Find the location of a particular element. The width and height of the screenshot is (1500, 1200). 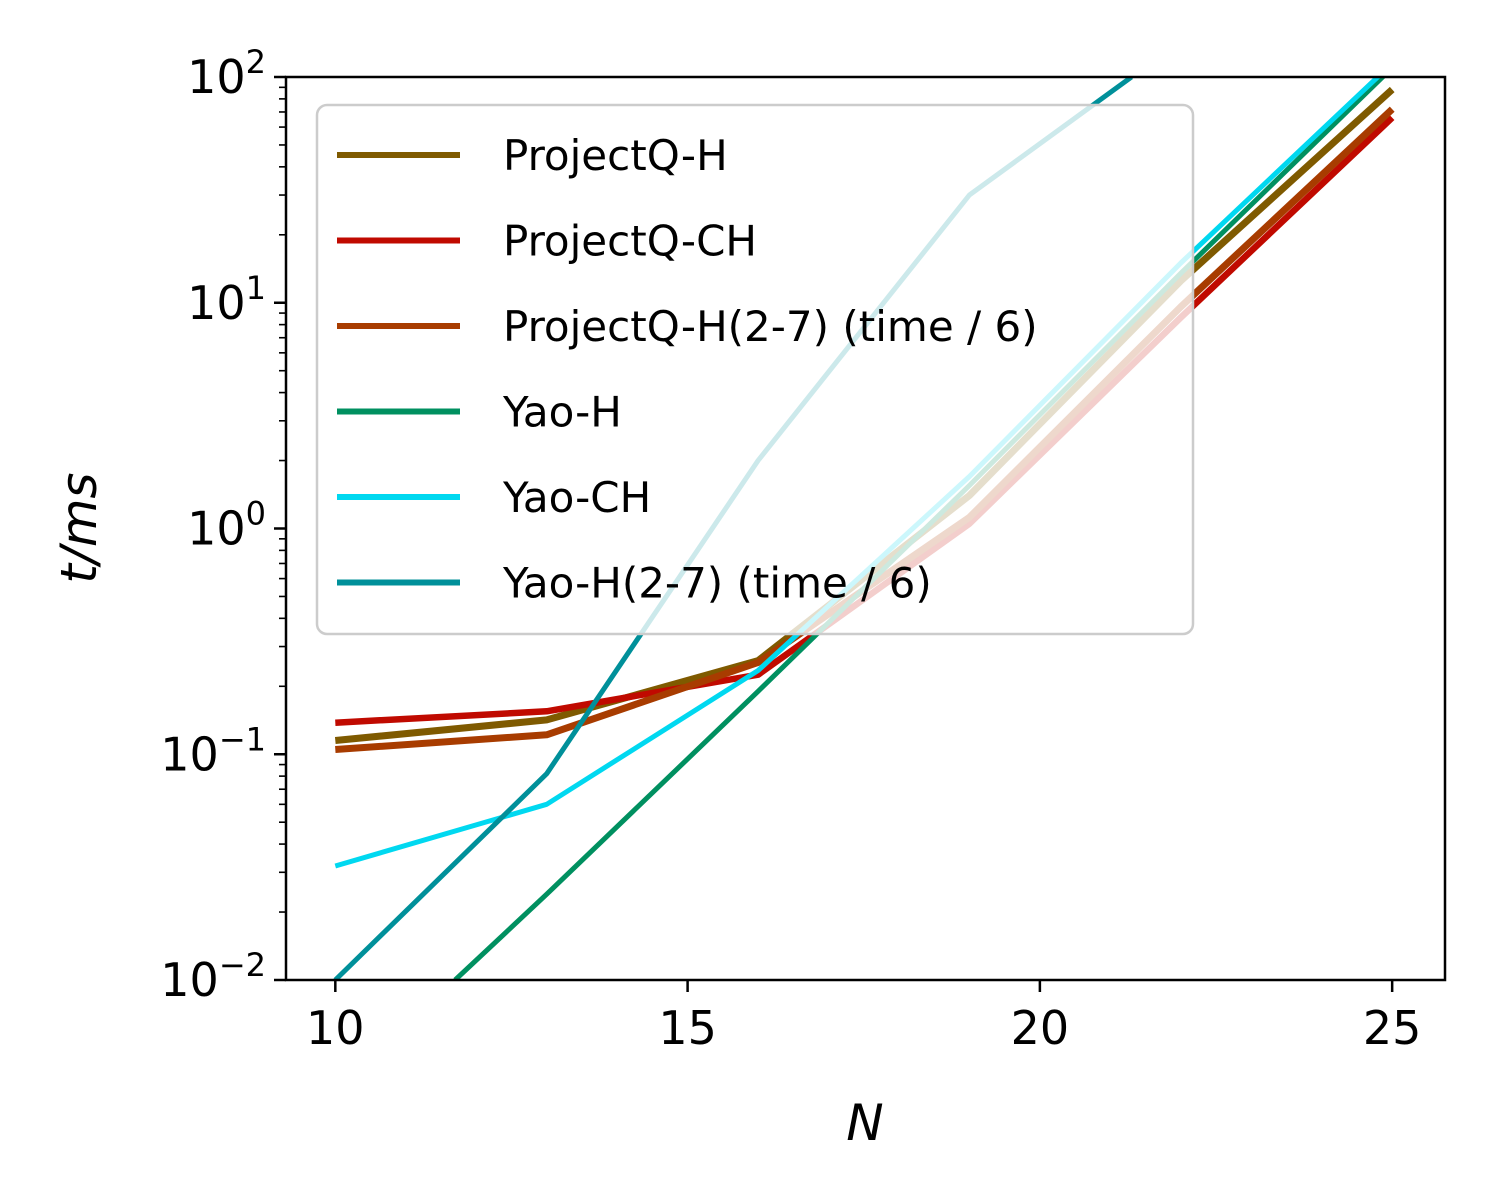

legend-label-4: Yao-H is located at coordinates (562, 412).